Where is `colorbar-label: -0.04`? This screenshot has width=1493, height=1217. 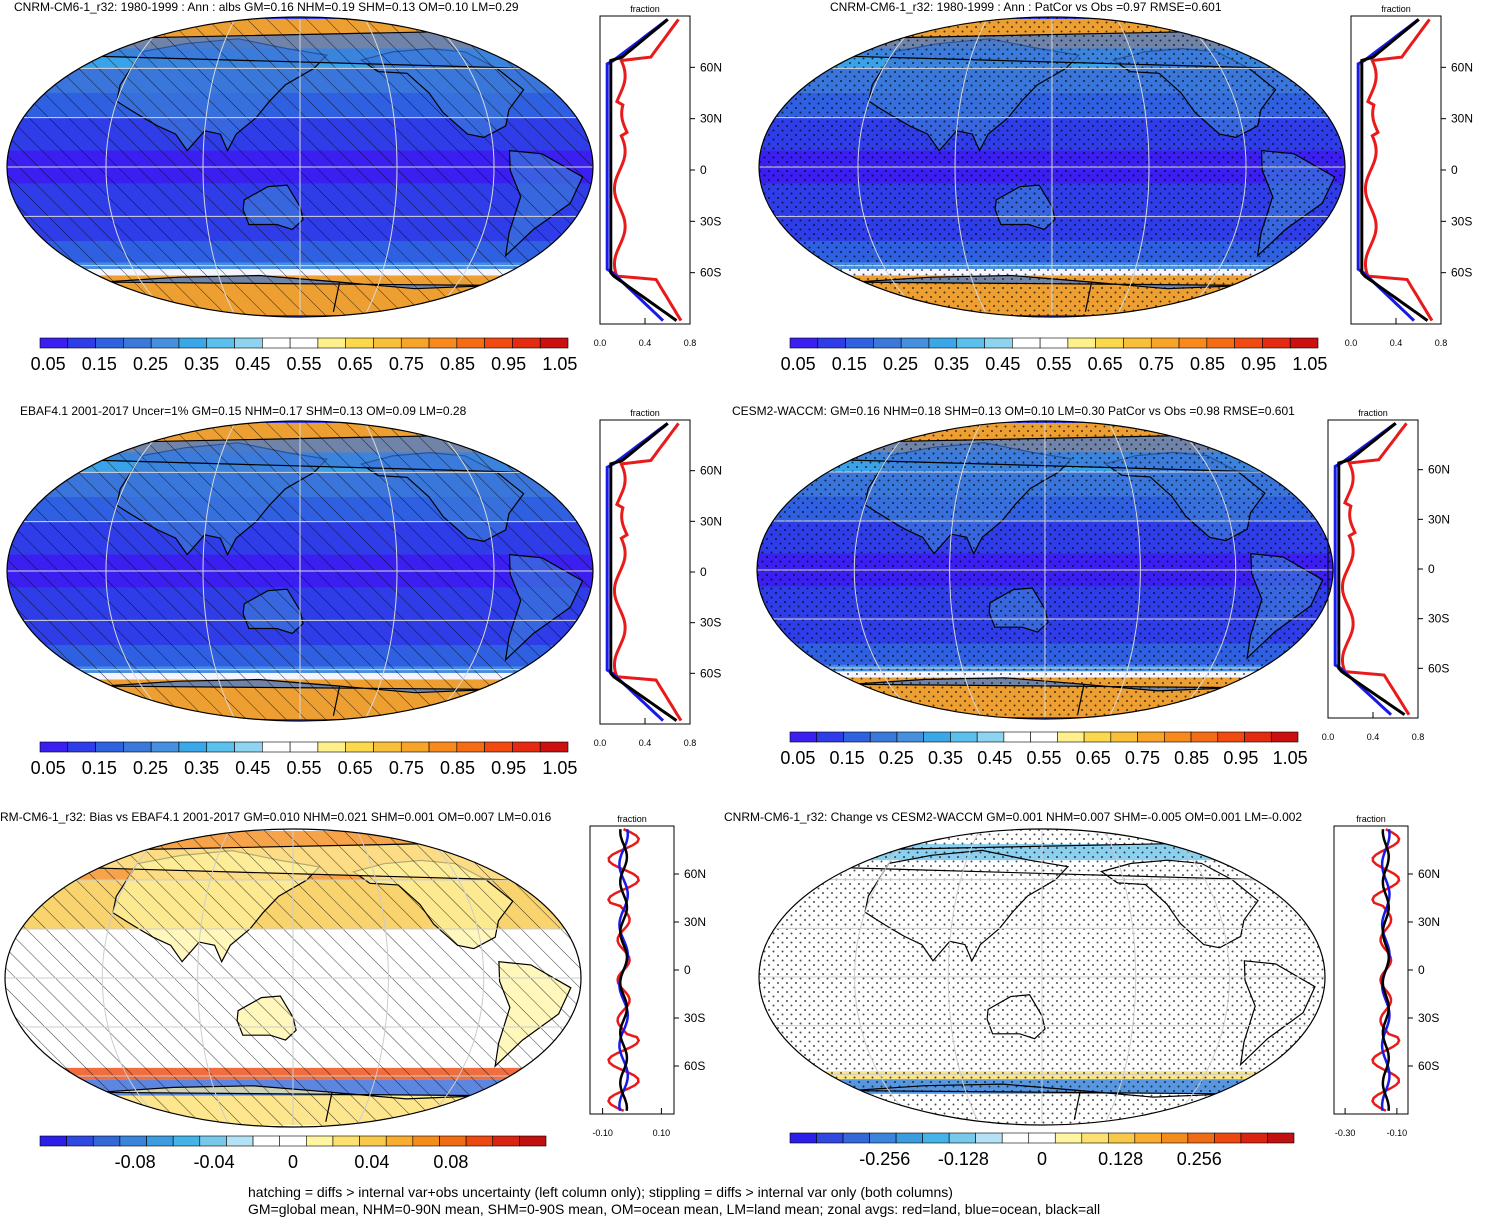
colorbar-label: -0.04 is located at coordinates (214, 1162).